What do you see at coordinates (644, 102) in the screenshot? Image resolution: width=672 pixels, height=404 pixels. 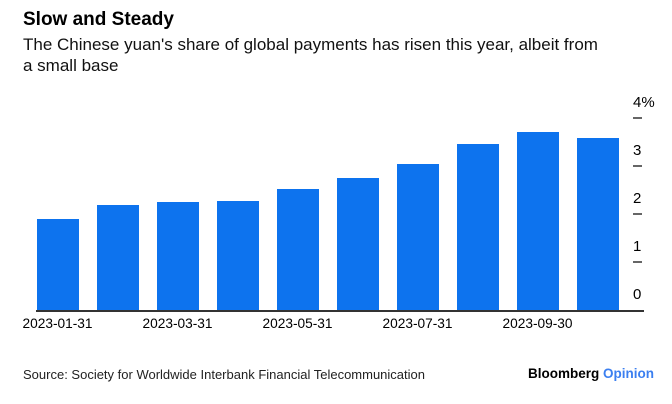 I see `y-axis-label: 4%` at bounding box center [644, 102].